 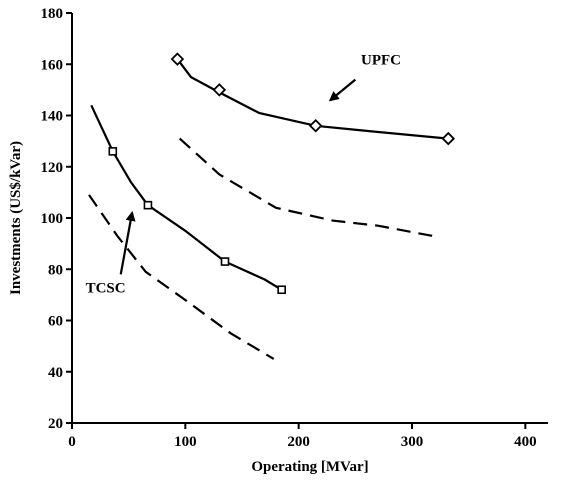 What do you see at coordinates (52, 65) in the screenshot?
I see `y-tick-label: 160` at bounding box center [52, 65].